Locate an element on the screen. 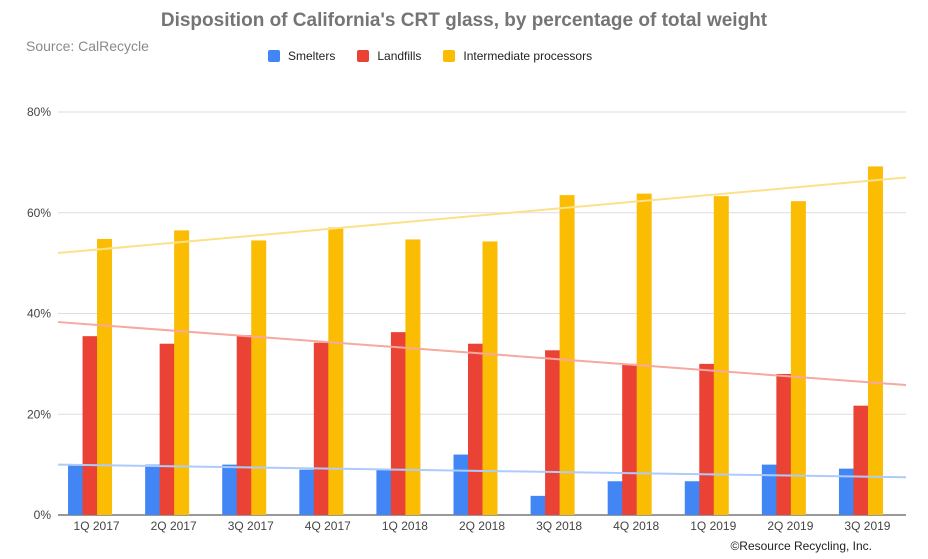 The height and width of the screenshot is (559, 928). x-tick-label: 1Q 2018 is located at coordinates (405, 526).